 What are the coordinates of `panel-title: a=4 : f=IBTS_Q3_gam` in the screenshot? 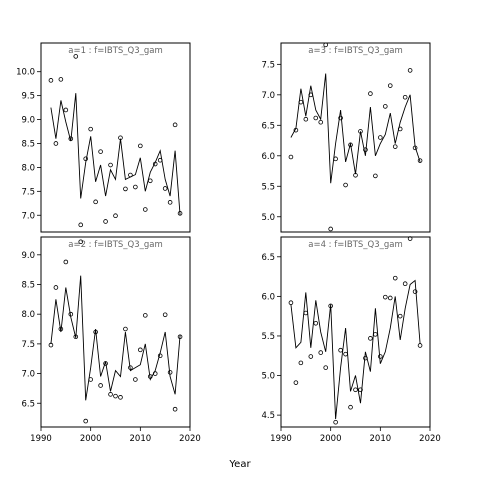 It's located at (355, 245).